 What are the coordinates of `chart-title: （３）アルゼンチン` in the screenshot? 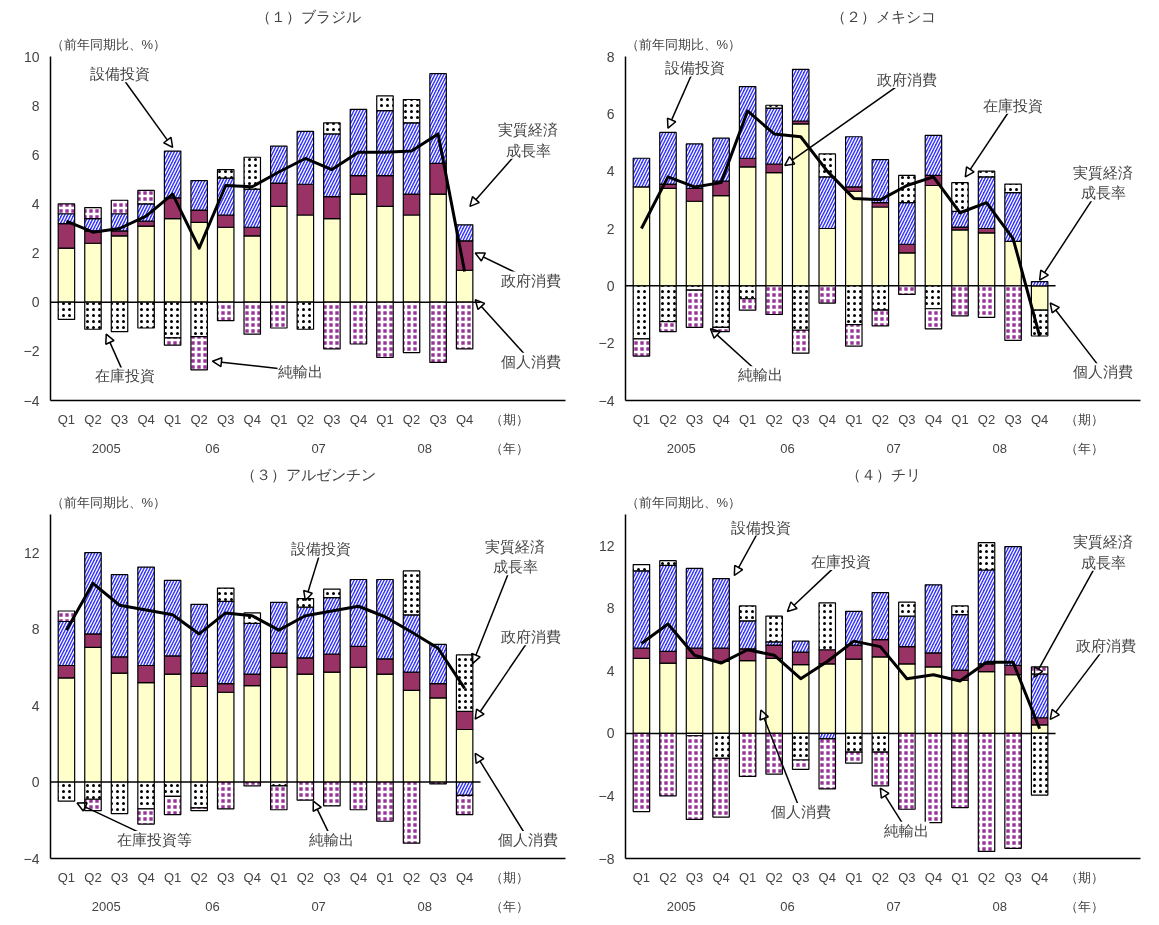 It's located at (308, 474).